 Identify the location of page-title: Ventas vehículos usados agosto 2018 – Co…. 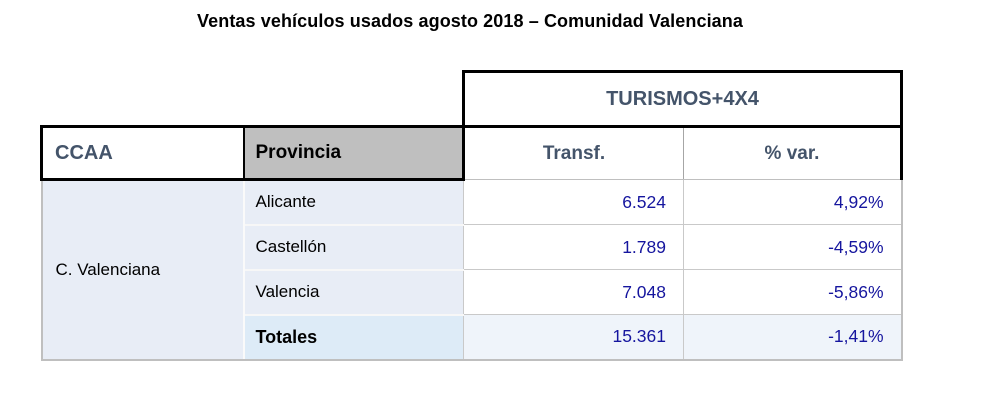
(470, 21).